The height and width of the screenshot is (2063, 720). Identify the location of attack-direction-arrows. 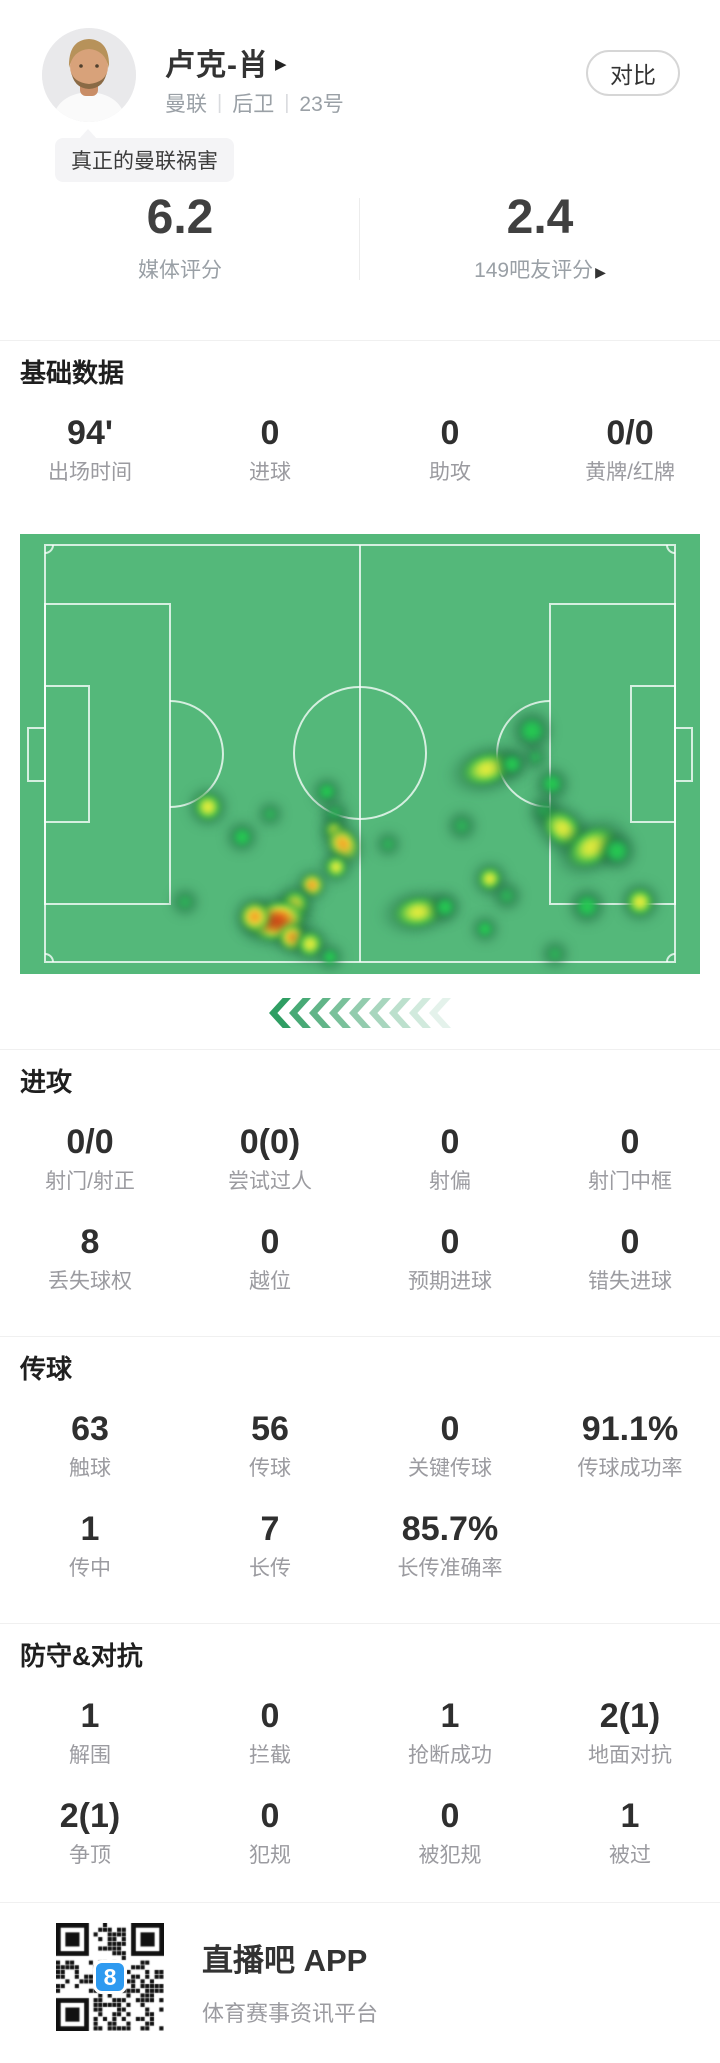
(360, 1013).